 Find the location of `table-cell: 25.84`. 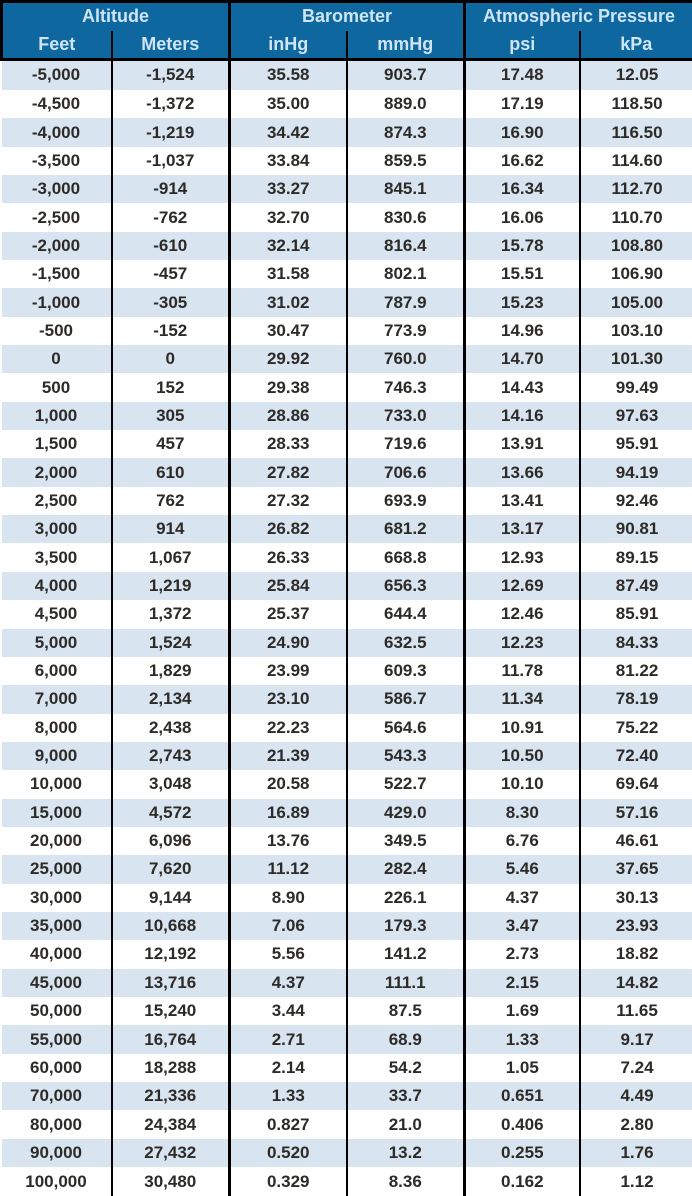

table-cell: 25.84 is located at coordinates (287, 586).